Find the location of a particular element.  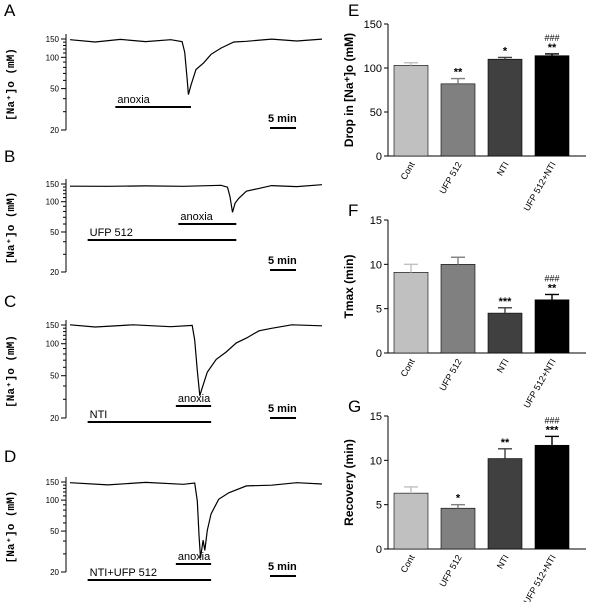

panel-letter: A is located at coordinates (10, 10).